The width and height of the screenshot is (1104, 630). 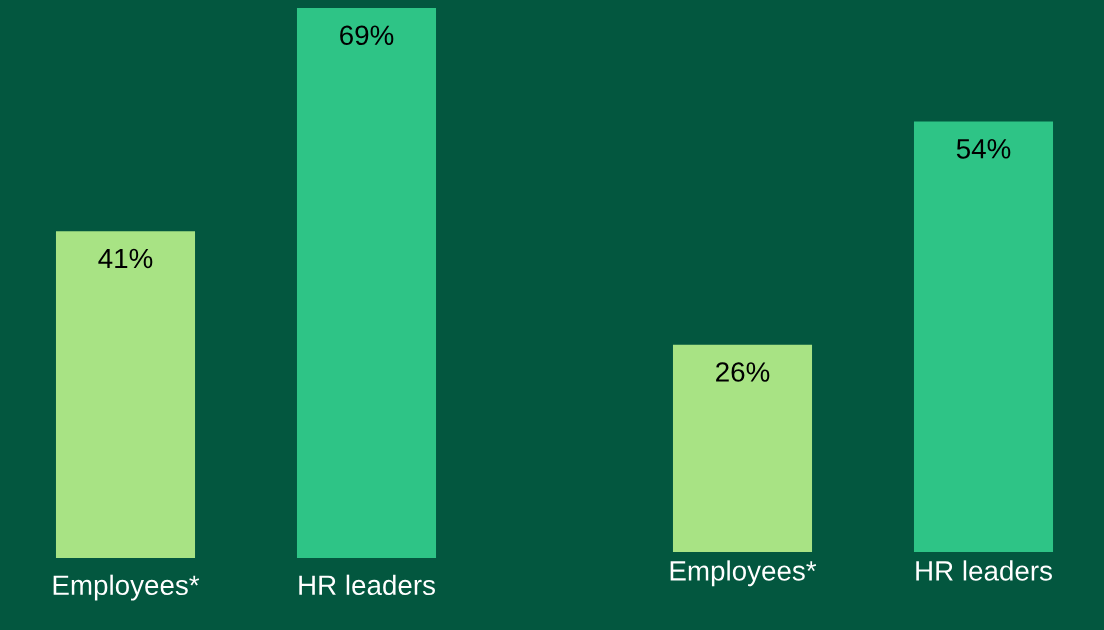 What do you see at coordinates (367, 35) in the screenshot?
I see `data-label: 69%` at bounding box center [367, 35].